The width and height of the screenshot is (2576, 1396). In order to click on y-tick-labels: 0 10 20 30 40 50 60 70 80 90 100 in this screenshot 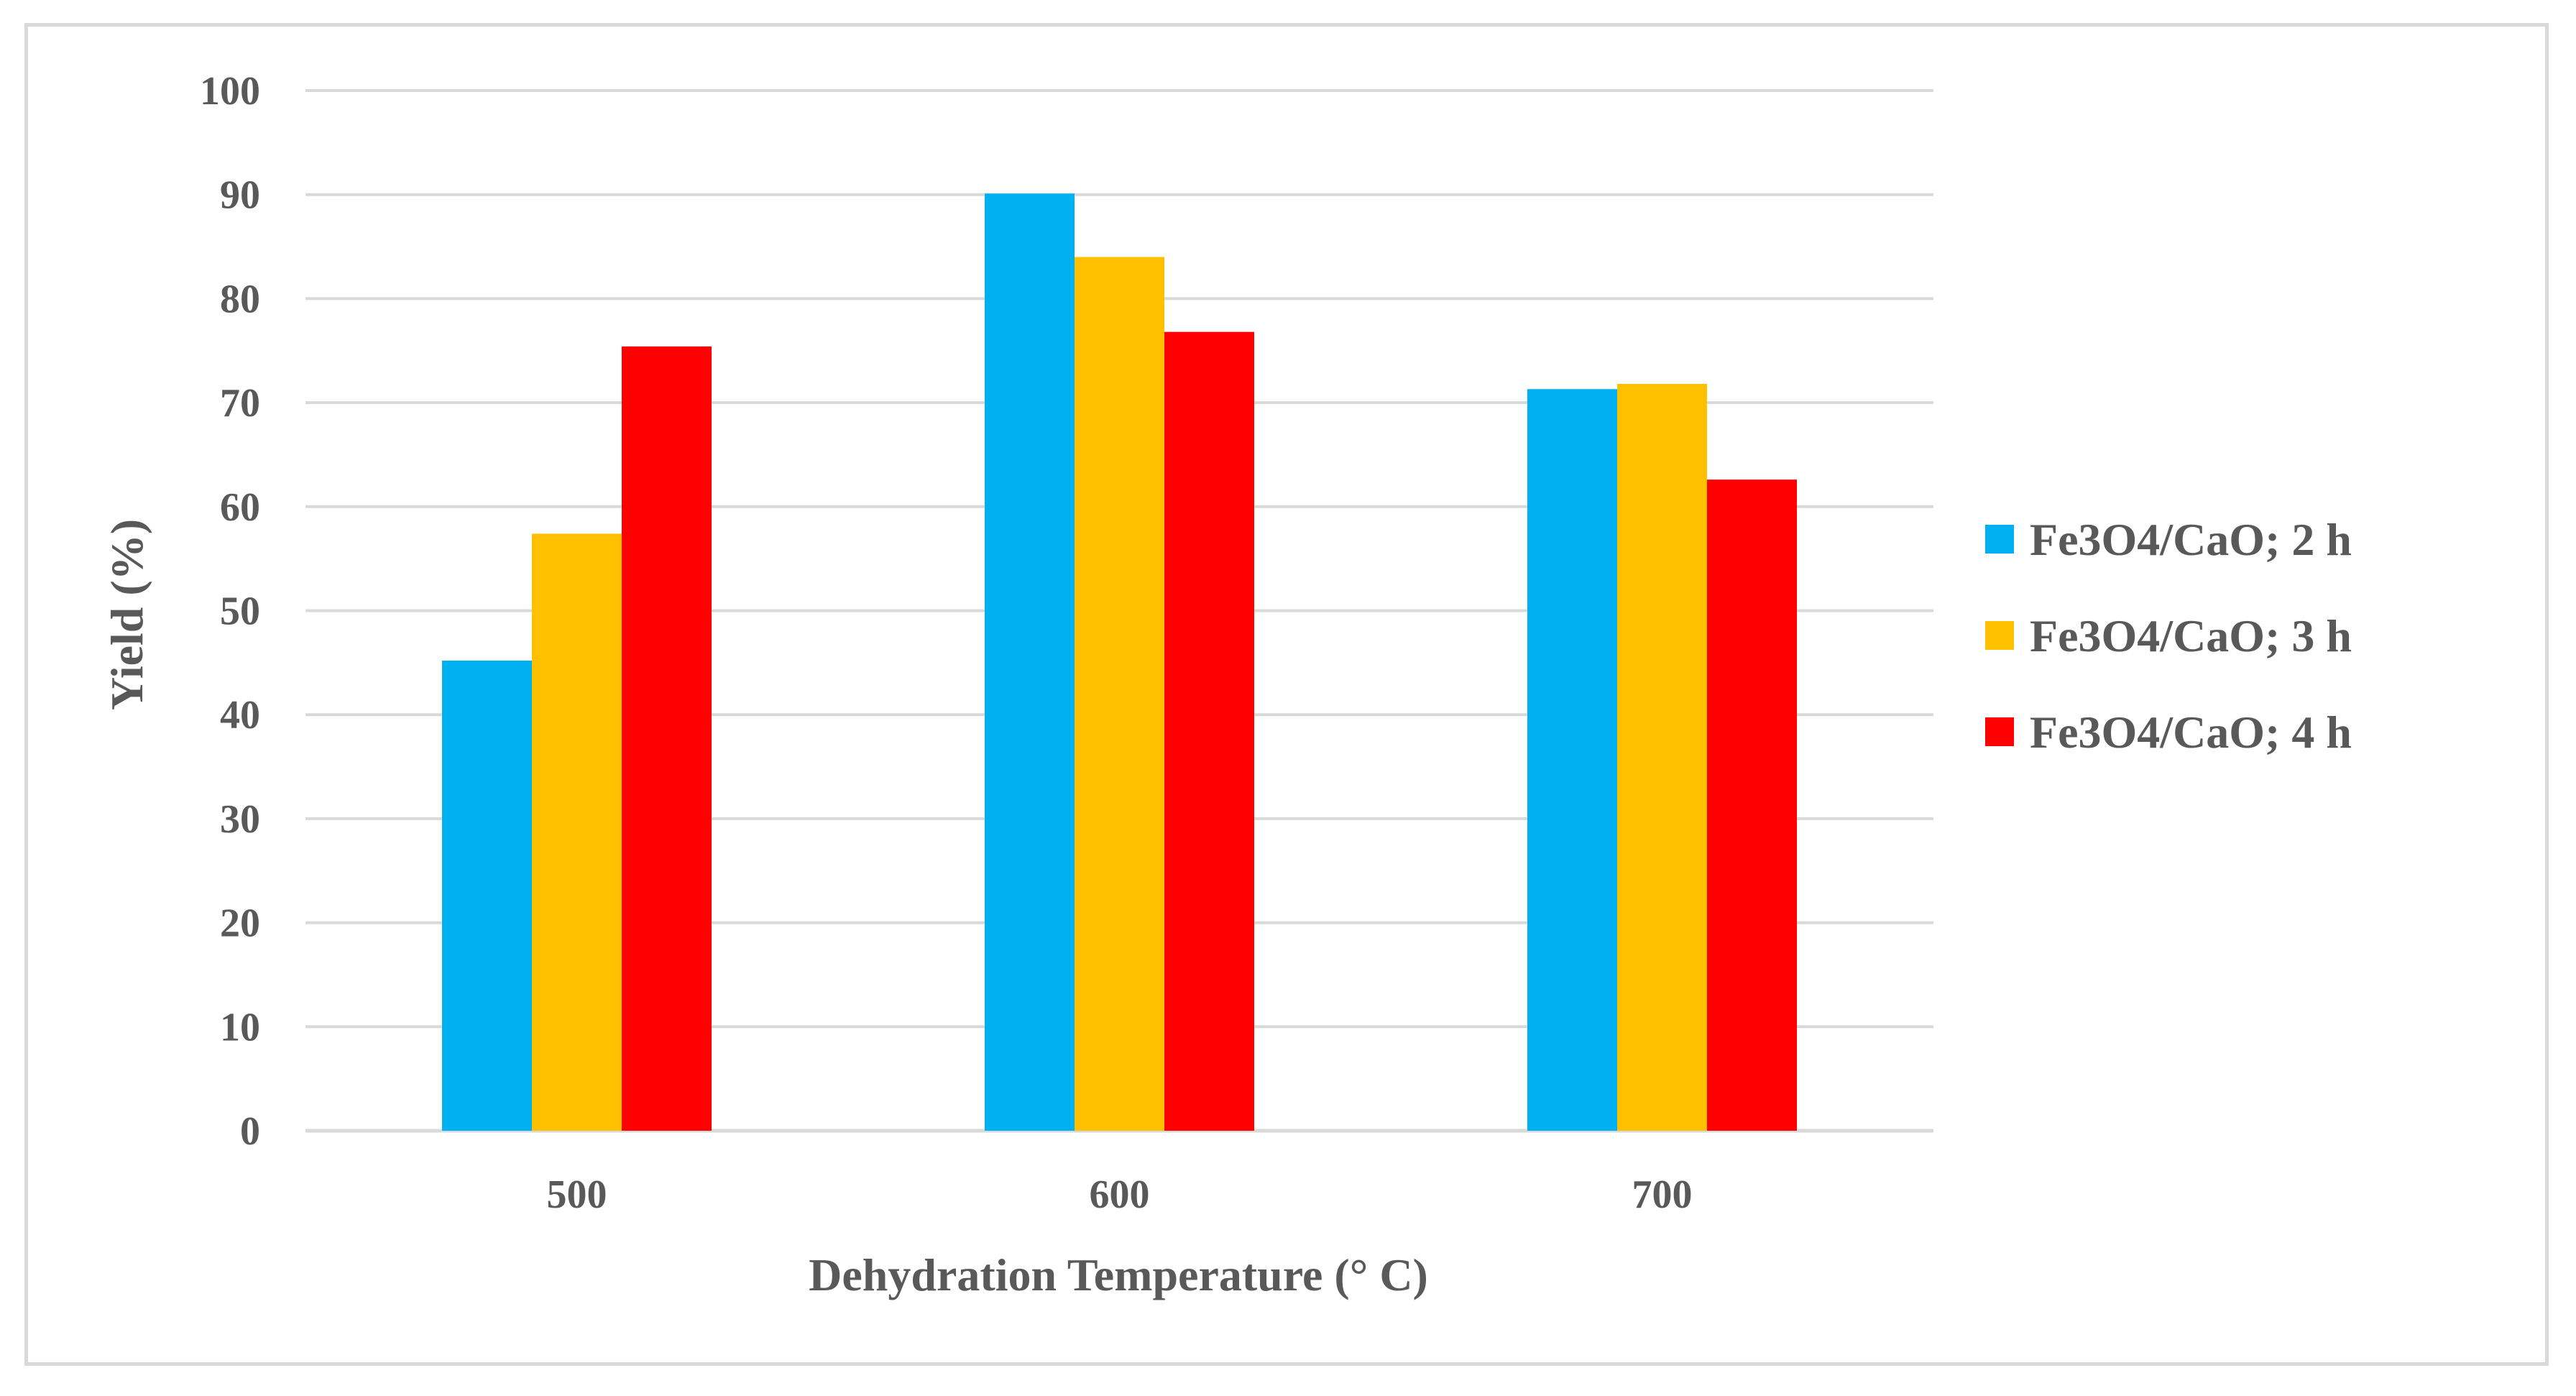, I will do `click(230, 611)`.